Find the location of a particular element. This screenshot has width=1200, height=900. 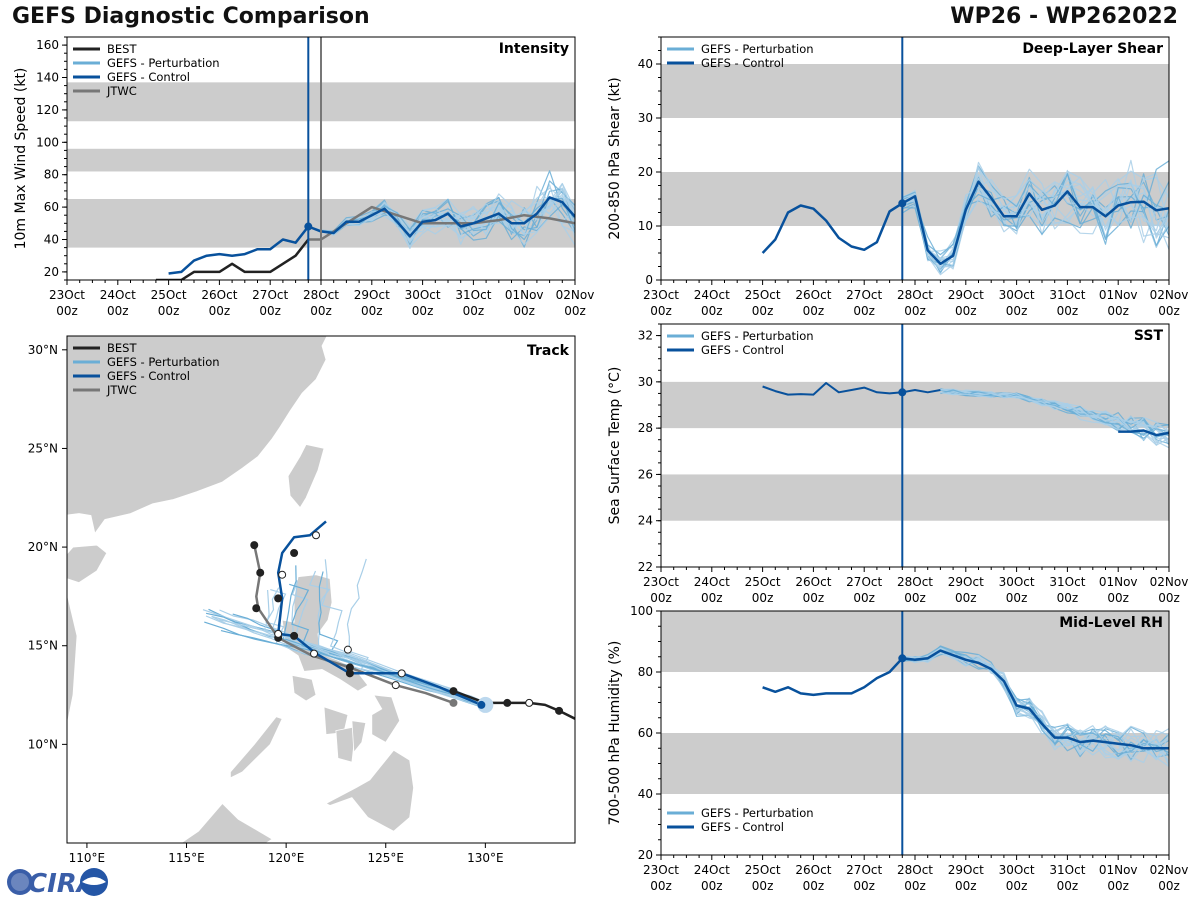

intensity-best-line is located at coordinates (239, 259).